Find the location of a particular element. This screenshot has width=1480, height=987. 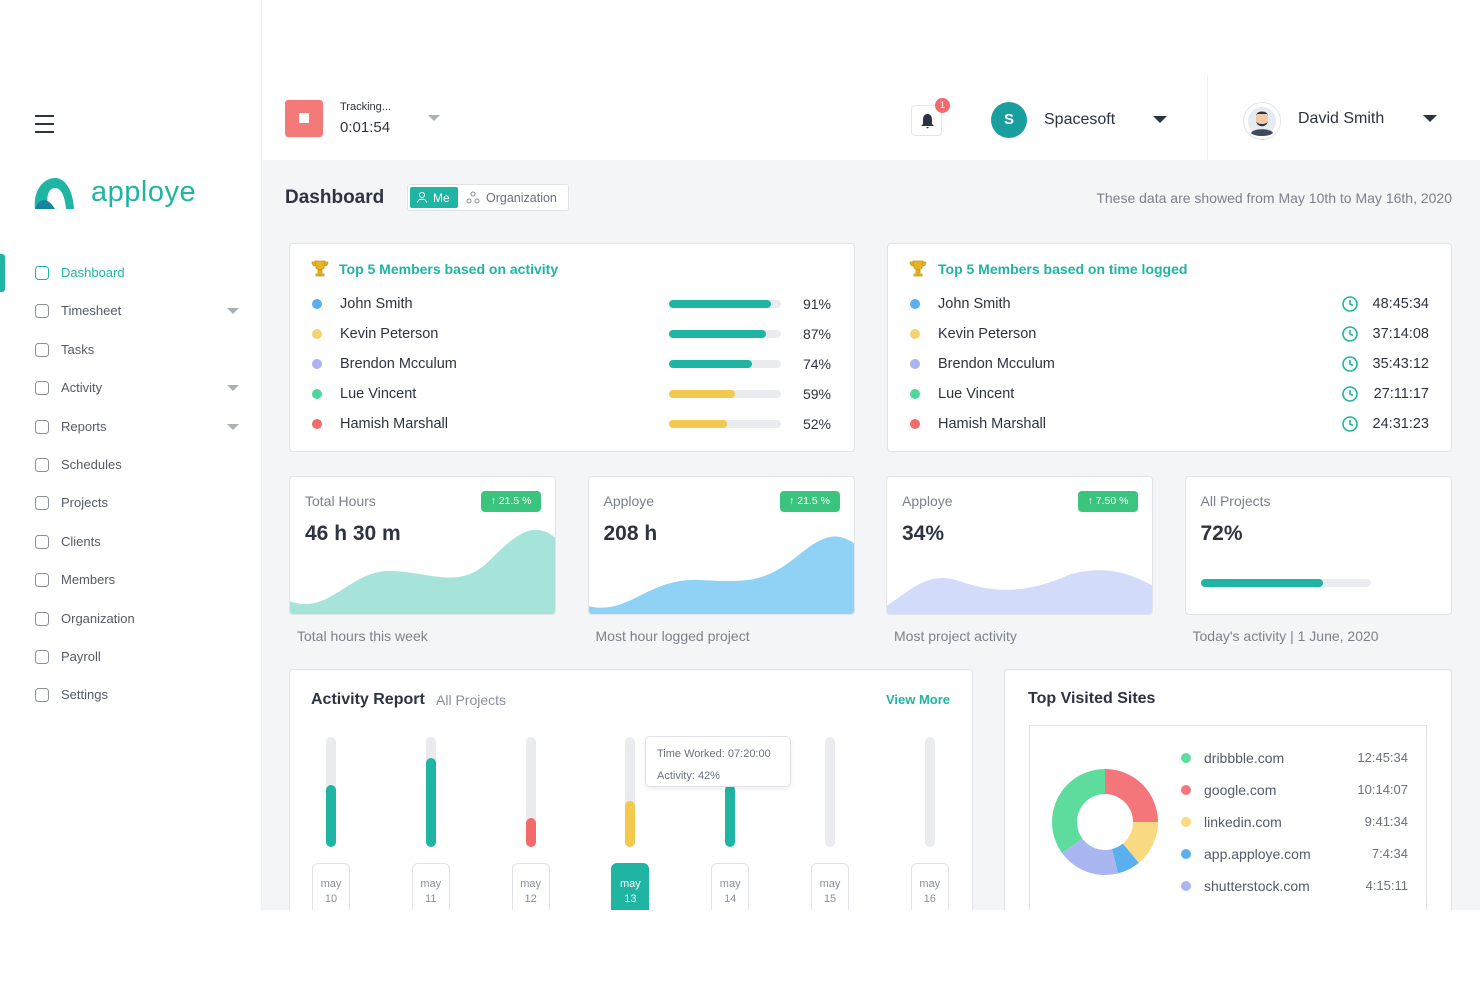

stat-caption: Today's activity | 1 June, 2020 is located at coordinates (1285, 636).